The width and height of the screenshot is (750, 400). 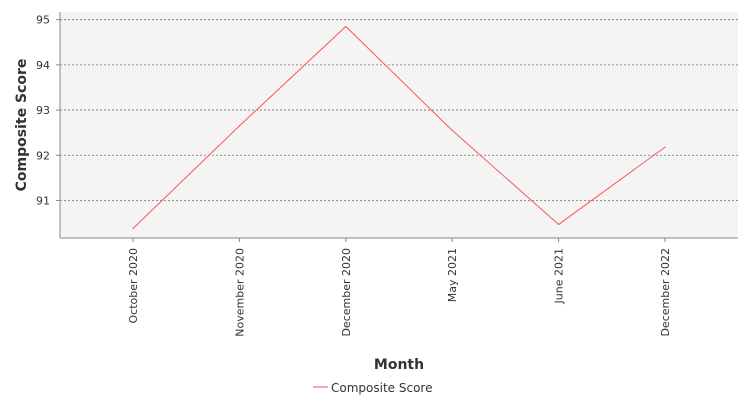 What do you see at coordinates (43, 110) in the screenshot?
I see `y-tick-label-2: 93` at bounding box center [43, 110].